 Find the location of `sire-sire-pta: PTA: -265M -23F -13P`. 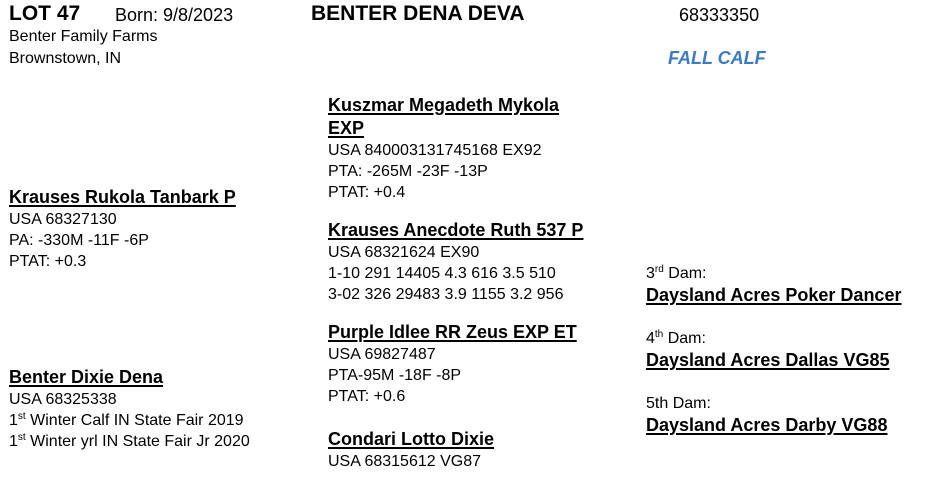

sire-sire-pta: PTA: -265M -23F -13P is located at coordinates (408, 171).